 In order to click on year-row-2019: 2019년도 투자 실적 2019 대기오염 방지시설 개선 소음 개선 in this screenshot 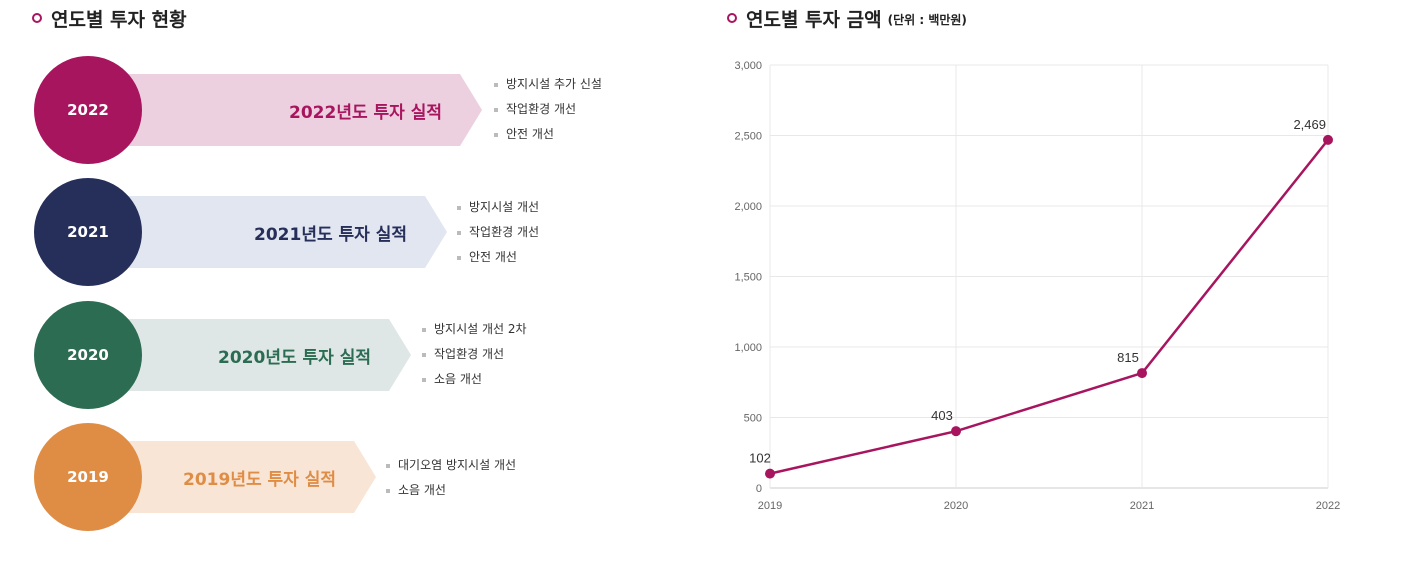, I will do `click(330, 478)`.